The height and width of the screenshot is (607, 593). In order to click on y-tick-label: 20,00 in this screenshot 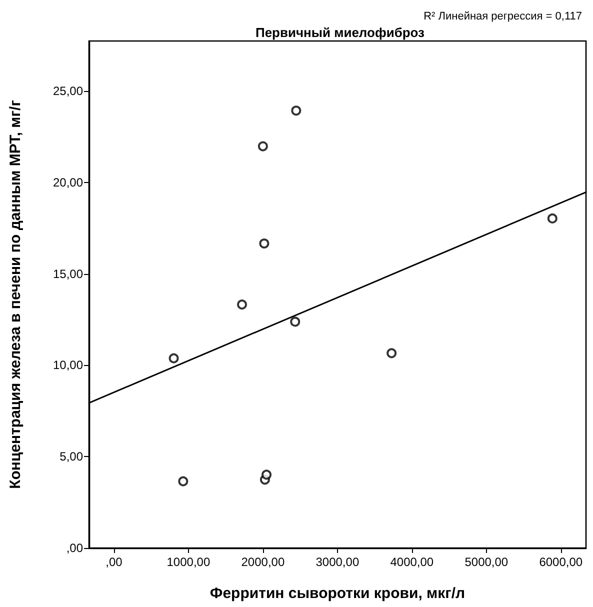, I will do `click(68, 182)`.